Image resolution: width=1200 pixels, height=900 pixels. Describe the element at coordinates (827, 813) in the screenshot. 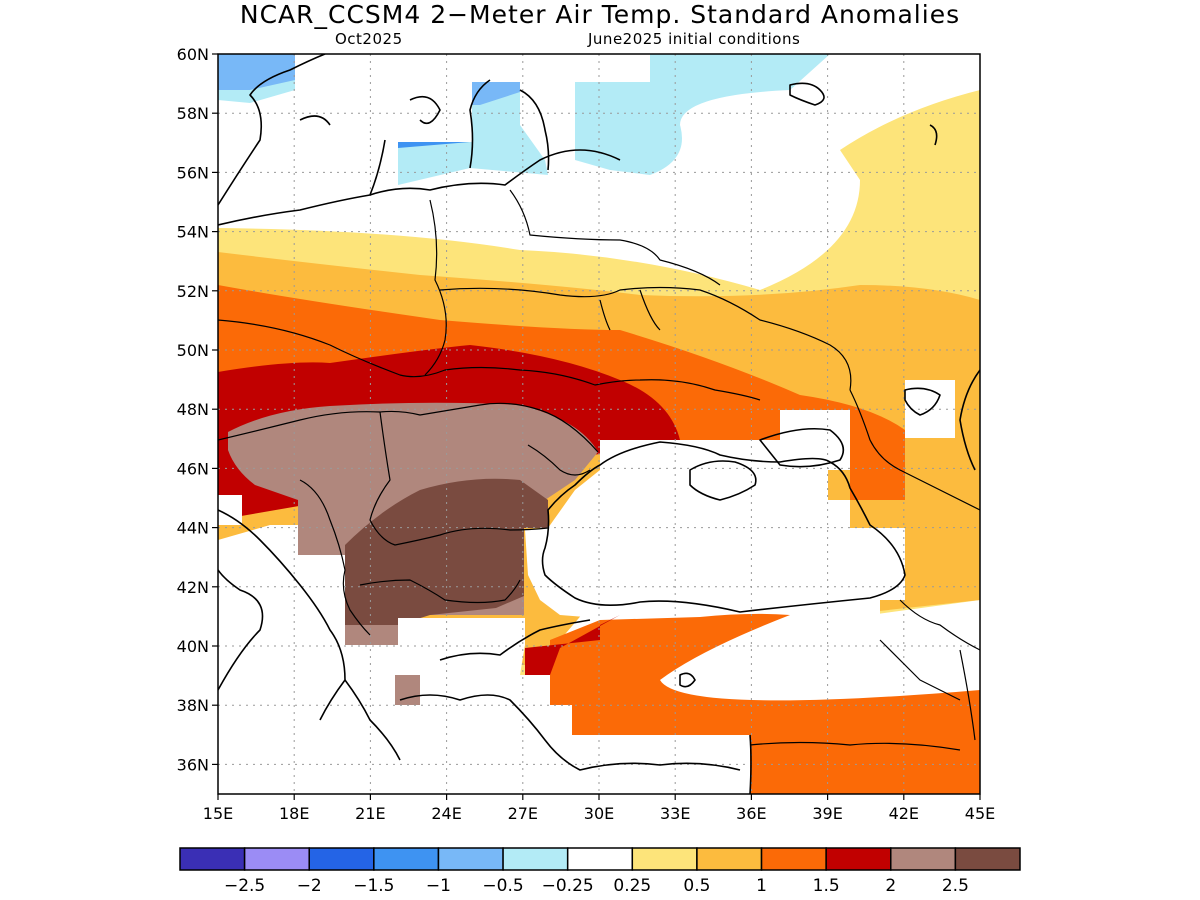

I see `lon-label: 39E` at that location.